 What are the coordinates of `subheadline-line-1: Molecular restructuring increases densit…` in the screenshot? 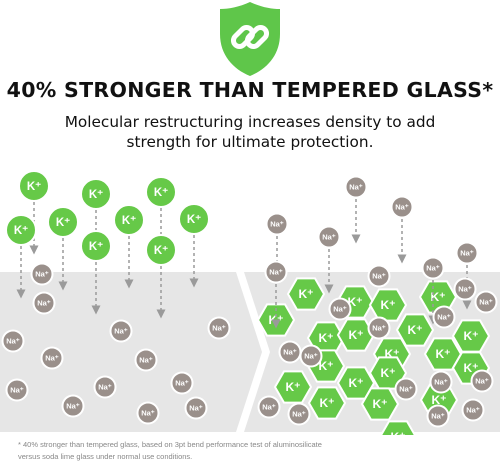 It's located at (250, 122).